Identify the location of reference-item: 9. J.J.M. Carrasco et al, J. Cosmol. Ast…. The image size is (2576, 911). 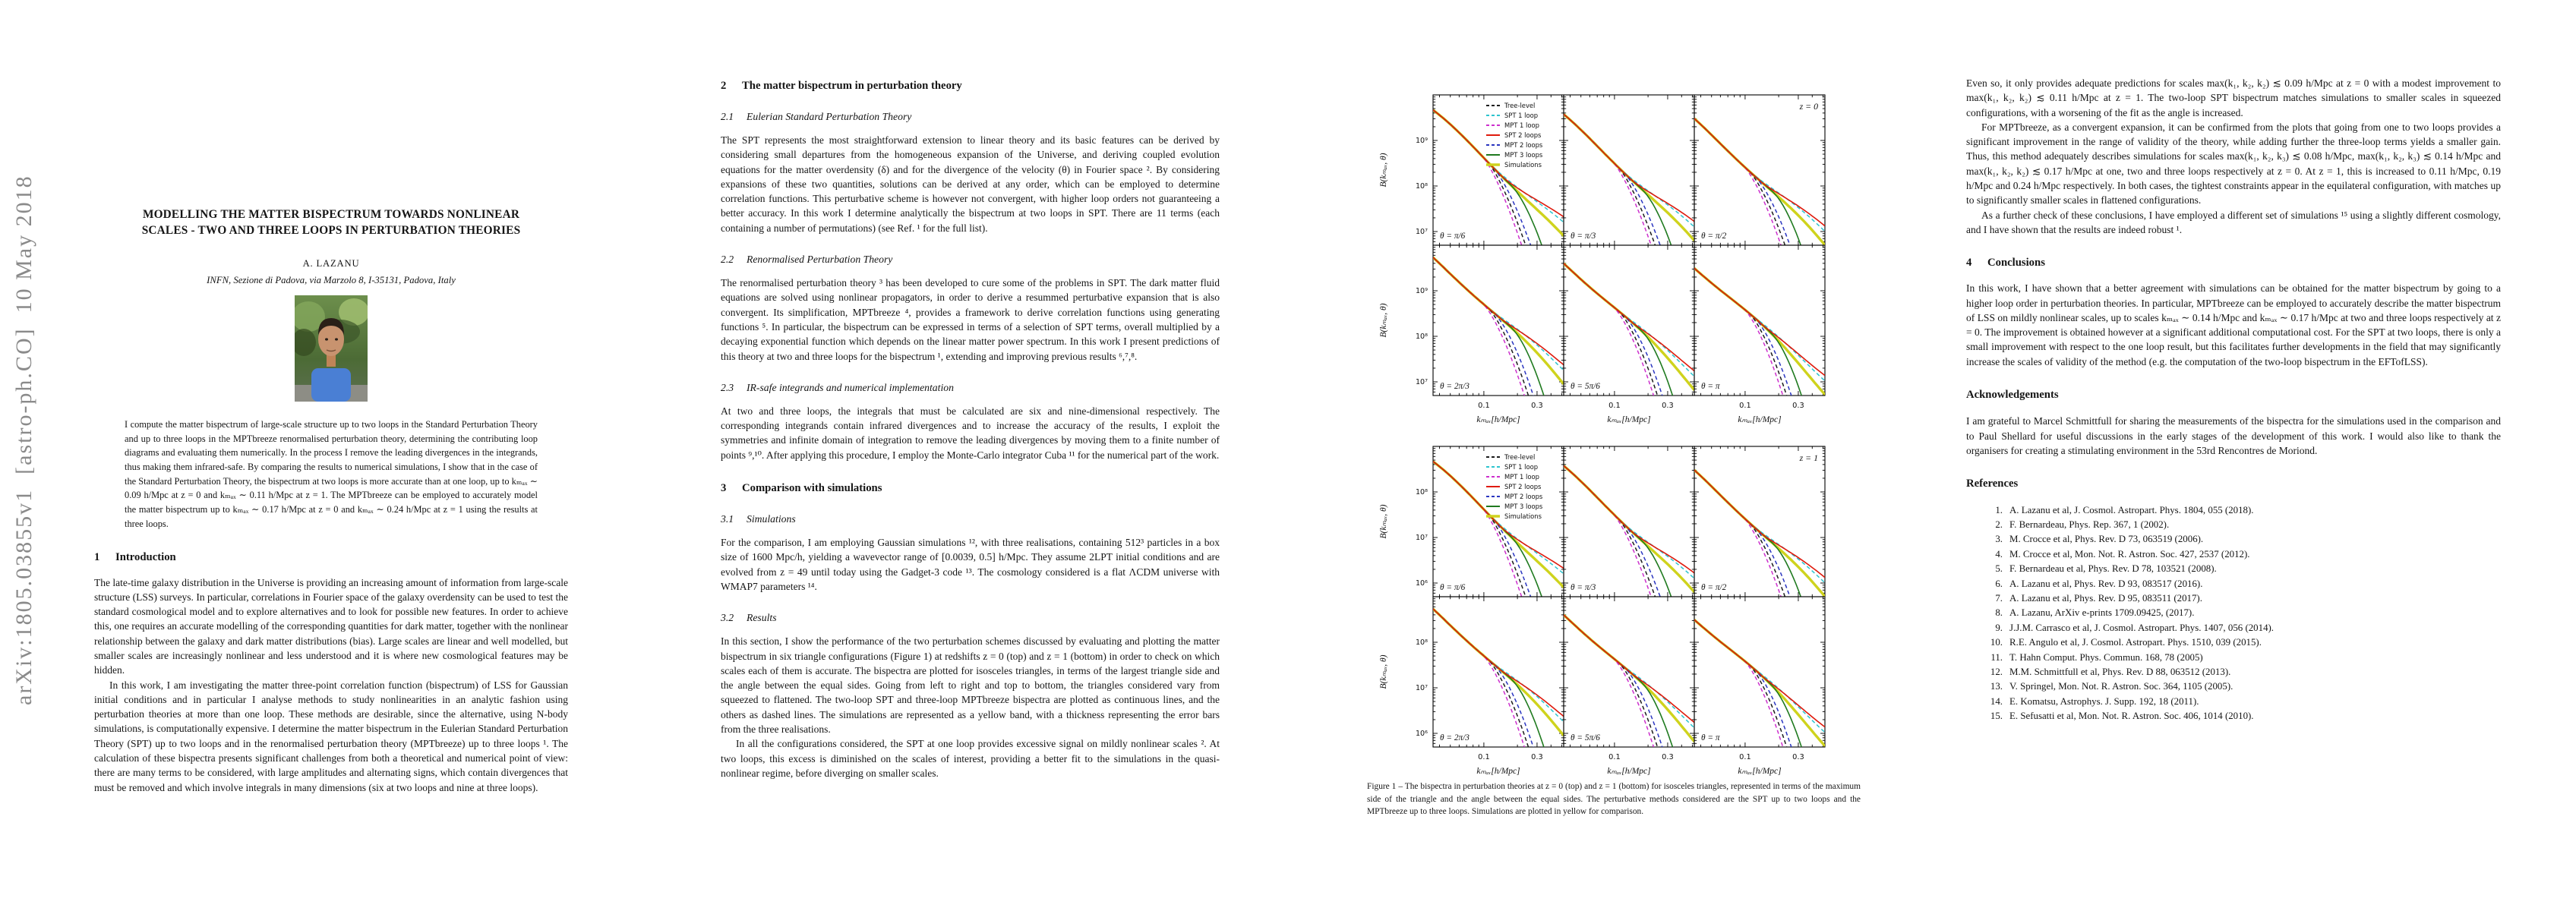
(2233, 628).